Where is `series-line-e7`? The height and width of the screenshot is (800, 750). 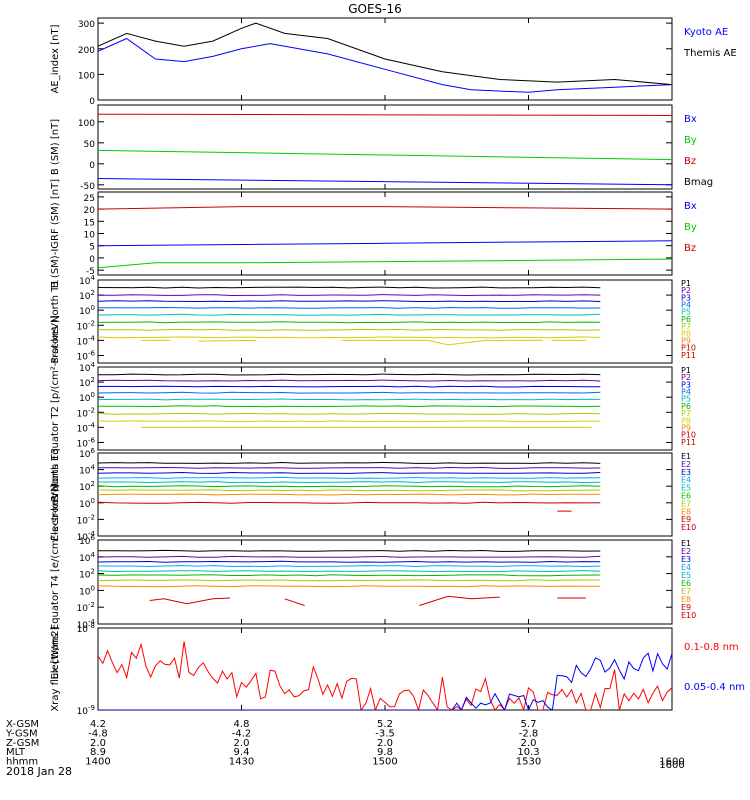
series-line-e7 is located at coordinates (349, 580).